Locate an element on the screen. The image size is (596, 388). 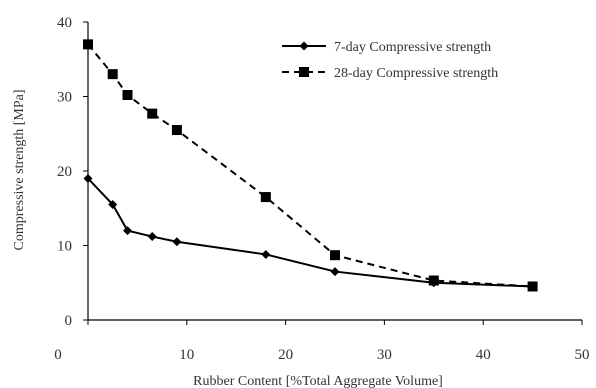
x-tick-label: 20 is located at coordinates (285, 355).